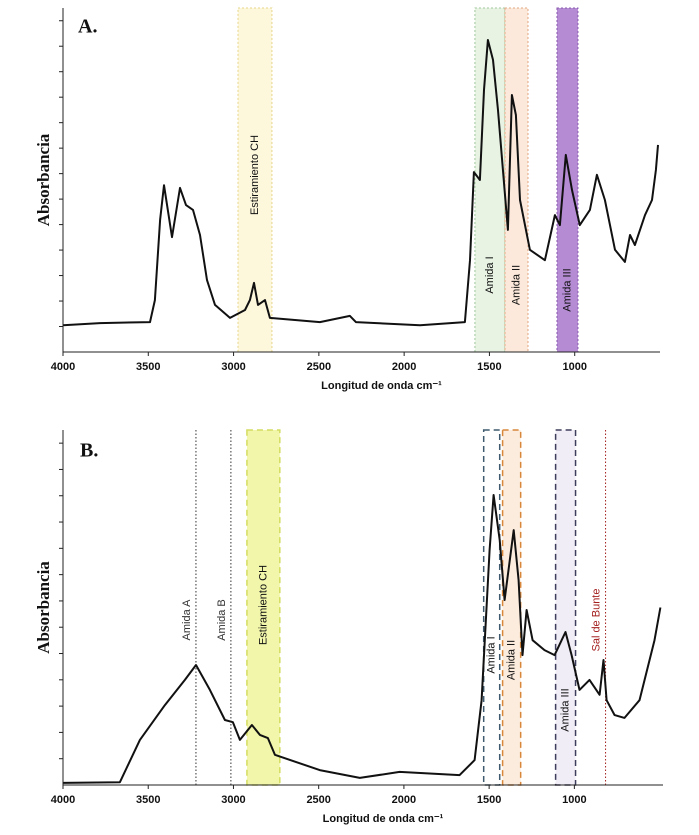 The width and height of the screenshot is (699, 835). Describe the element at coordinates (222, 620) in the screenshot. I see `marker-label: Amida B` at that location.